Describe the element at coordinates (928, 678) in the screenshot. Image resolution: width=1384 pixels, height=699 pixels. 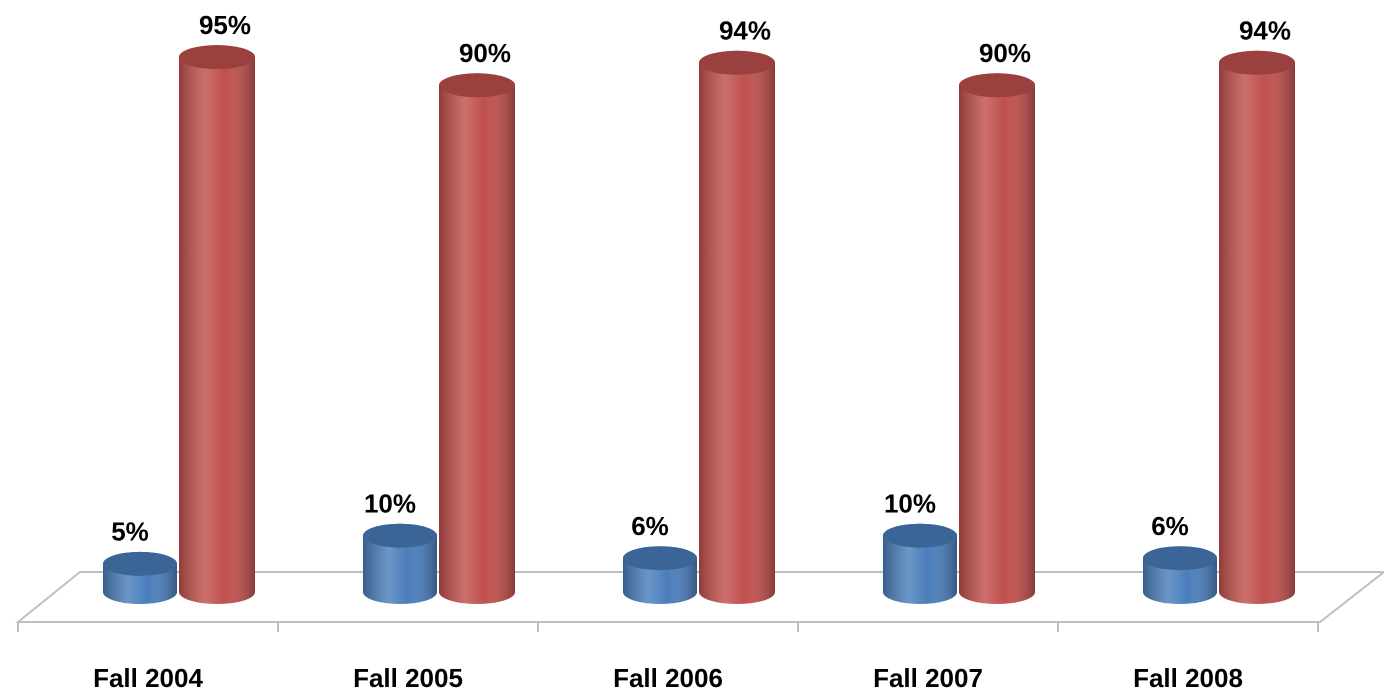
I see `x-tick-label: Fall 2007` at that location.